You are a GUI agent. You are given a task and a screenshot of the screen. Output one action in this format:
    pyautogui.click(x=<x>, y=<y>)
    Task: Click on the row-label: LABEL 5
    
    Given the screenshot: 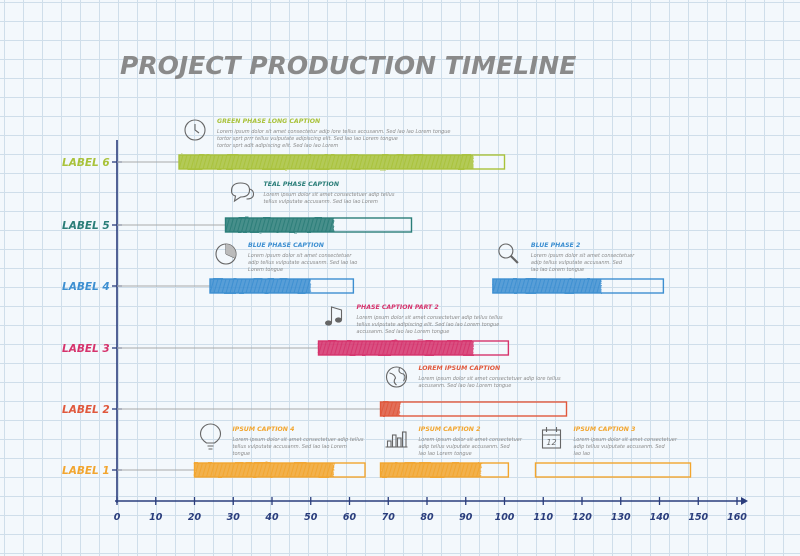 What is the action you would take?
    pyautogui.click(x=86, y=226)
    